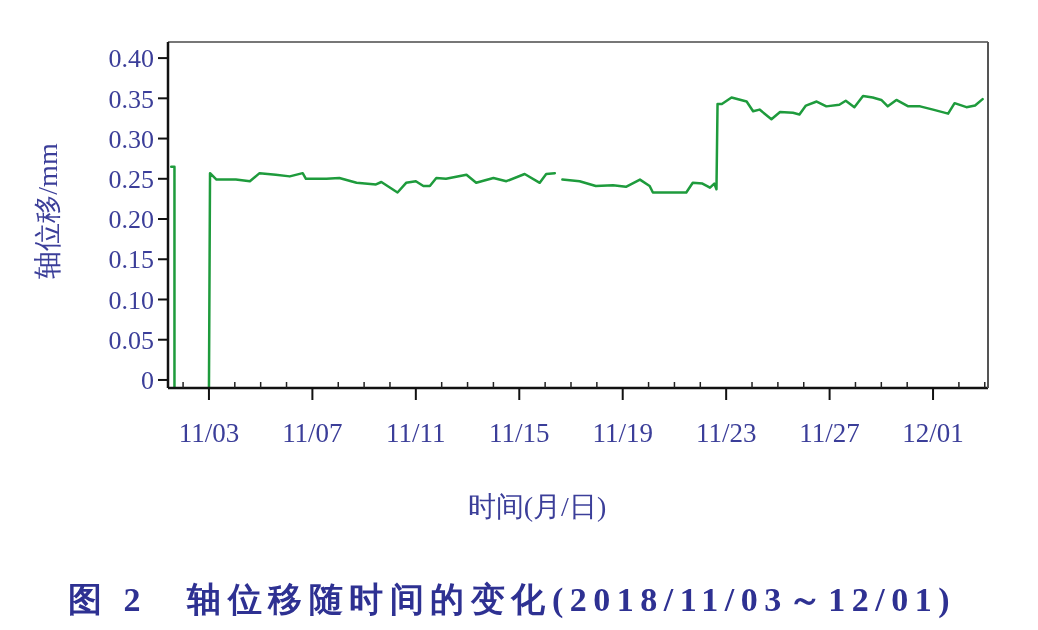 The image size is (1038, 630). What do you see at coordinates (131, 300) in the screenshot?
I see `y-tick-label: 0.10` at bounding box center [131, 300].